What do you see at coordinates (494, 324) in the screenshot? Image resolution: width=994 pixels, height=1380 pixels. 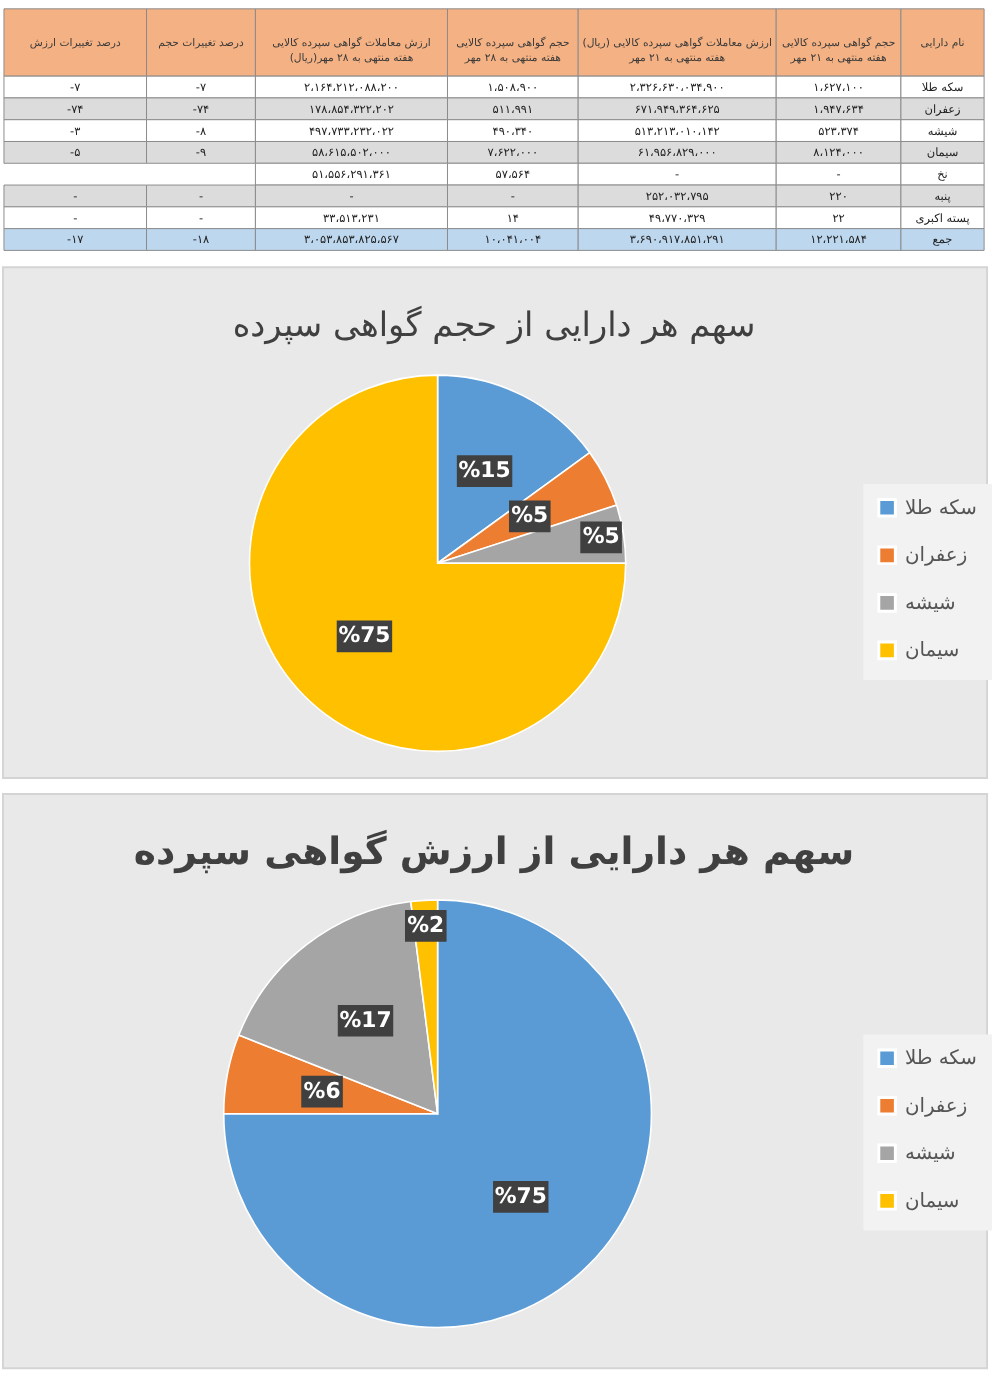 I see `chart-title: سهم هر دارایی از حجم گواهی سپرده` at bounding box center [494, 324].